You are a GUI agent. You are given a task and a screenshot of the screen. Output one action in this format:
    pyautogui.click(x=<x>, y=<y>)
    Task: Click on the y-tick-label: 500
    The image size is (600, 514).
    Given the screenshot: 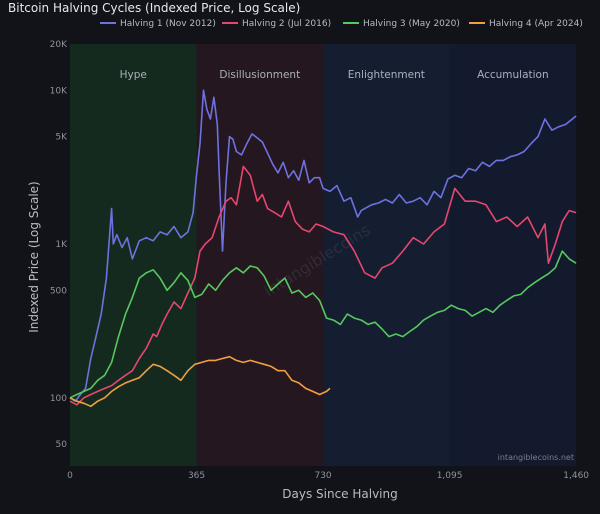 What is the action you would take?
    pyautogui.click(x=58, y=291)
    